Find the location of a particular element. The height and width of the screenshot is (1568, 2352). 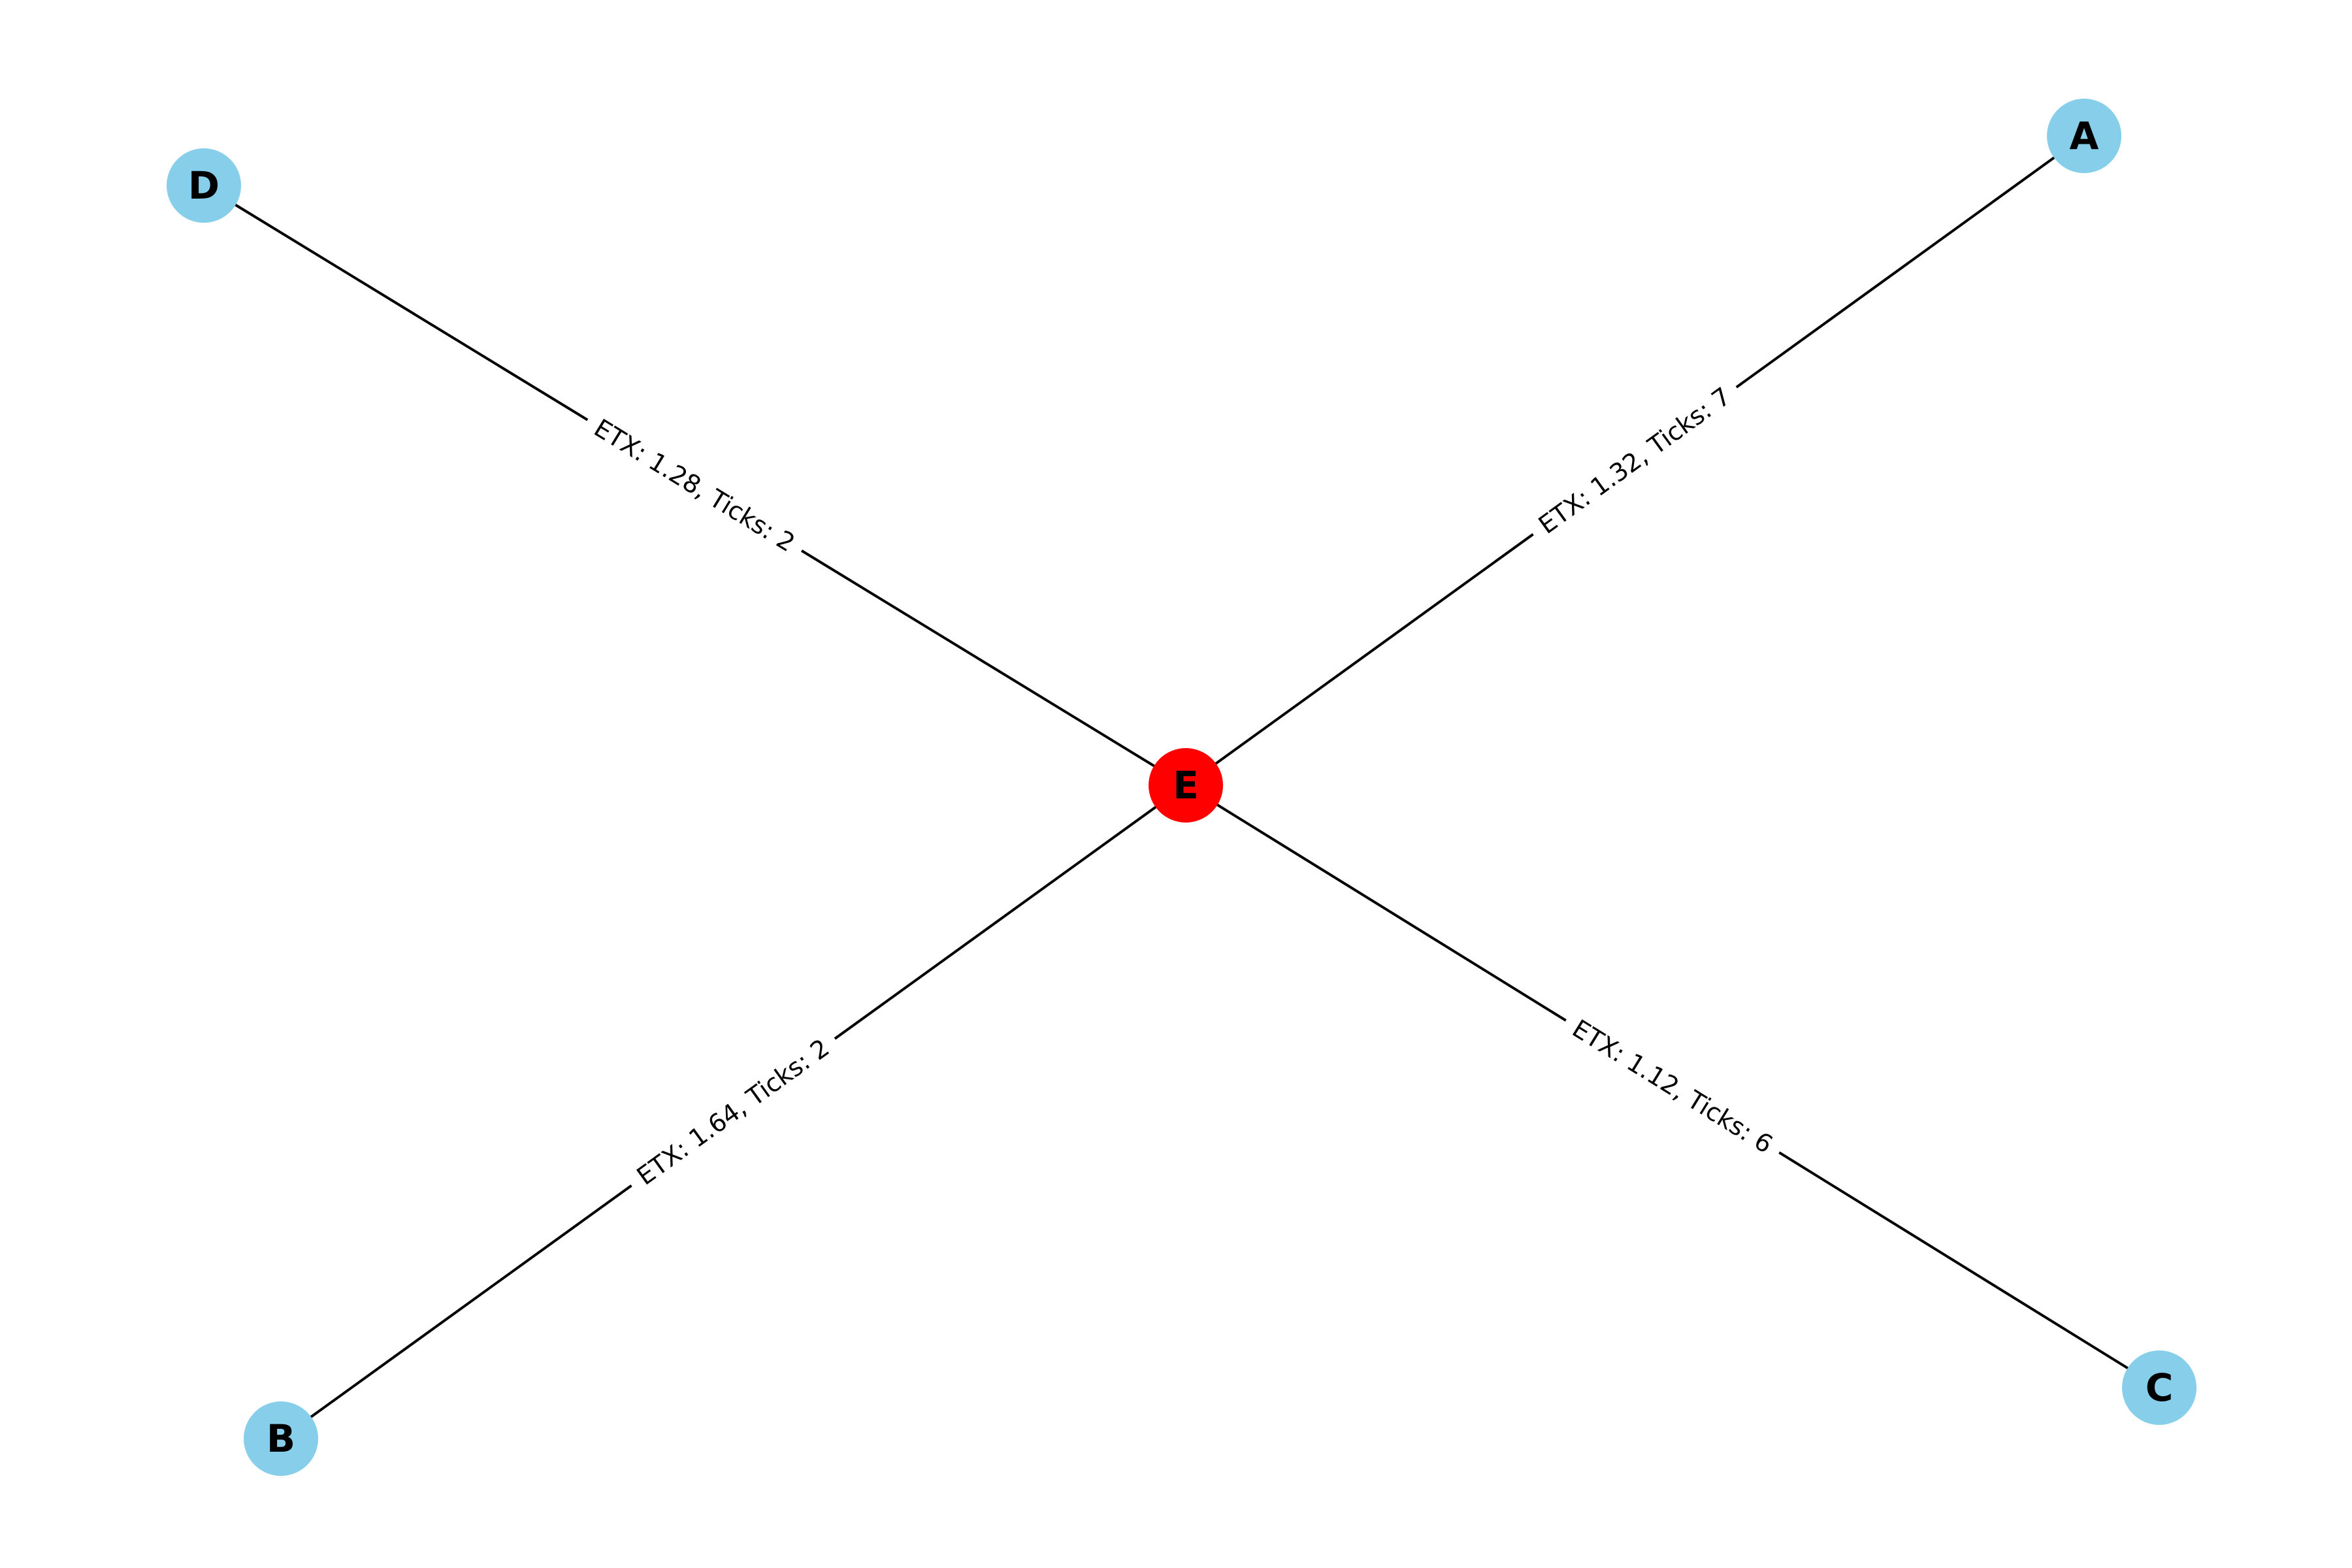

node-E: E is located at coordinates (1186, 785).